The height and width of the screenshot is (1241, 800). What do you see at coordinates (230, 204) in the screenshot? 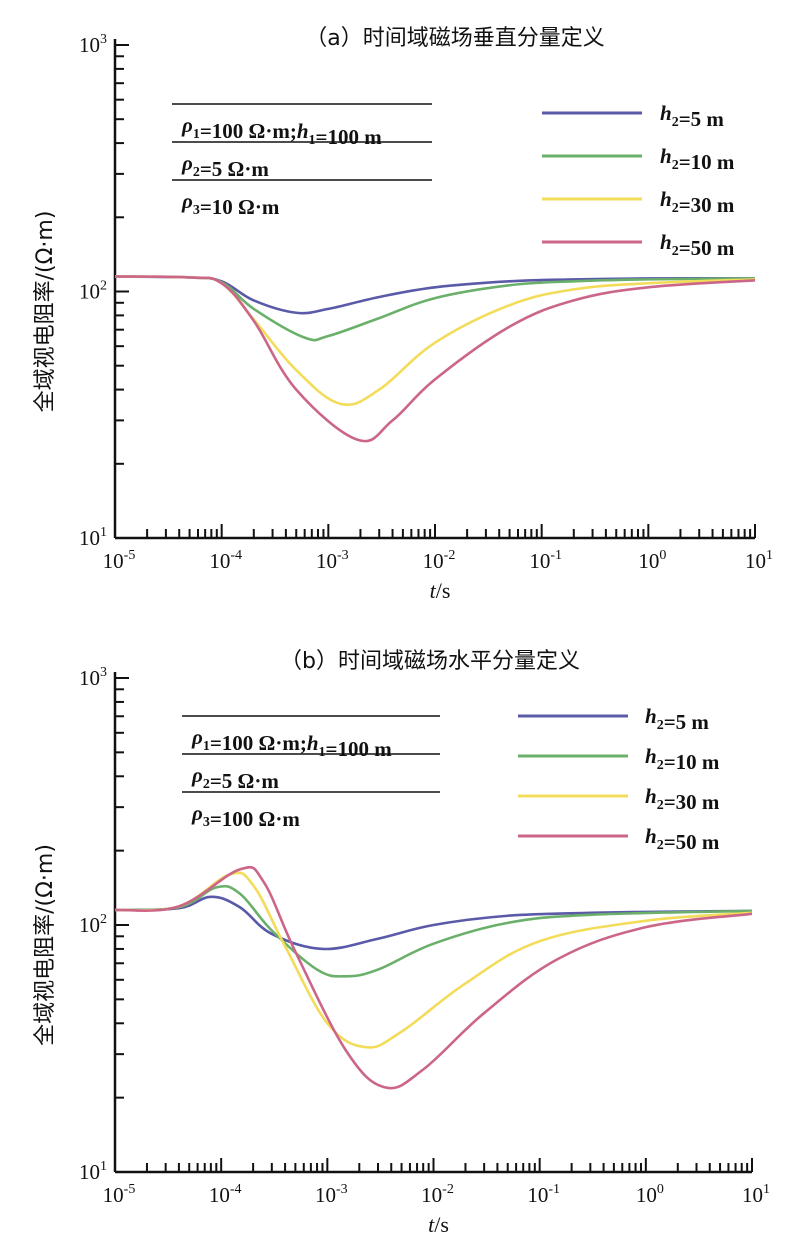
I see `param-text: ρ3=10 Ω·m` at bounding box center [230, 204].